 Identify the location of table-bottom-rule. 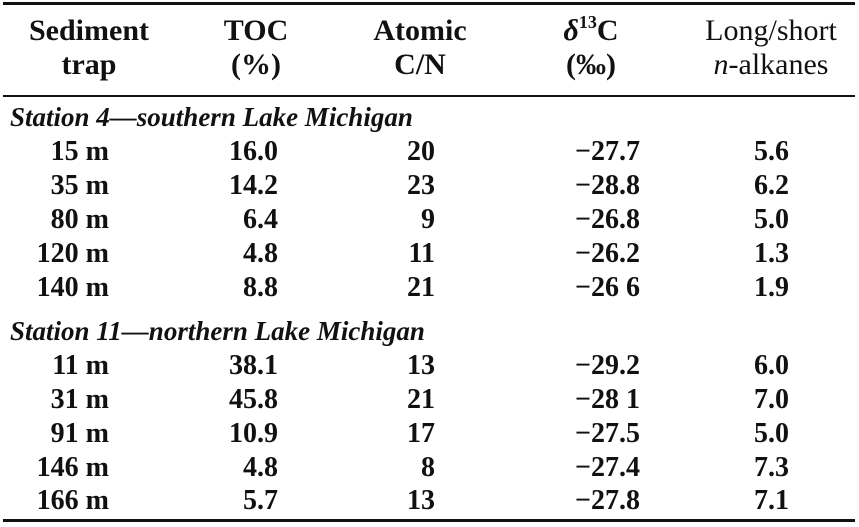
(429, 520).